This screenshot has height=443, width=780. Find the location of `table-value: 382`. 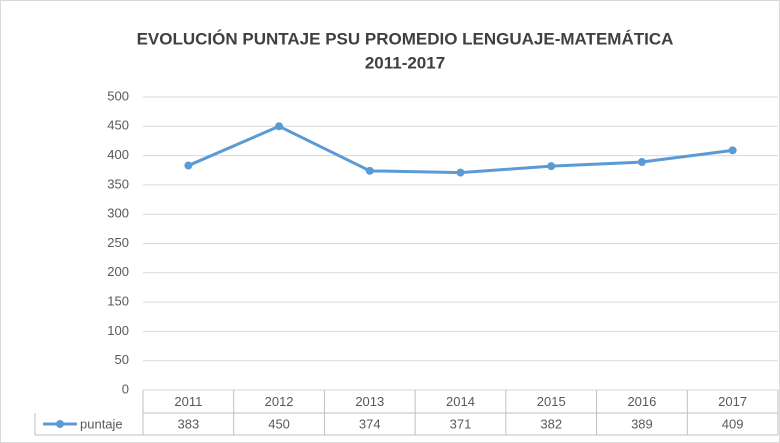

table-value: 382 is located at coordinates (551, 423).